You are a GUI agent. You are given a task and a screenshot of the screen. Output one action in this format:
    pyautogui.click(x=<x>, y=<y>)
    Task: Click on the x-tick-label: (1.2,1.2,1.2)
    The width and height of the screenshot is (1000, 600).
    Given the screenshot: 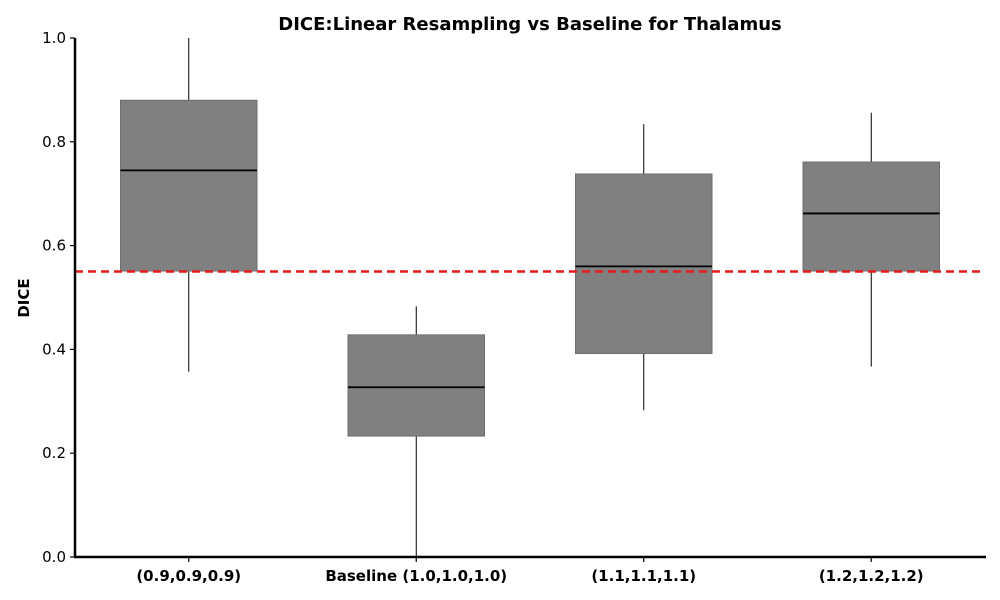 What is the action you would take?
    pyautogui.click(x=871, y=576)
    